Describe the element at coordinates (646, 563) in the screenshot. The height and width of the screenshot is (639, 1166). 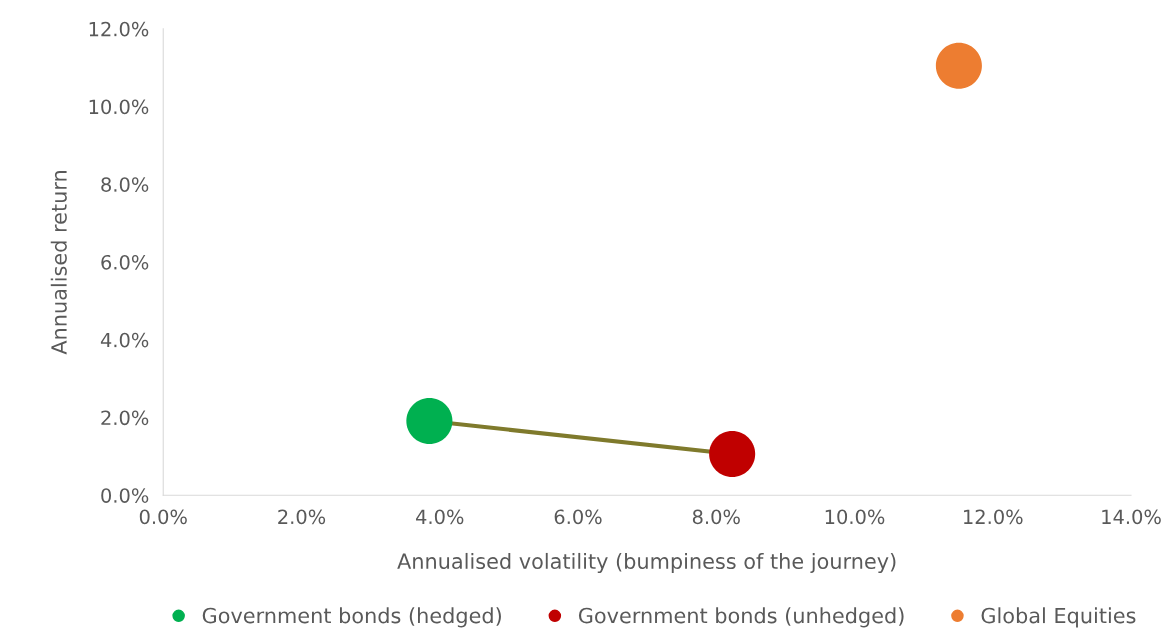
I see `x-axis-title: Annualised volatility (bumpiness of the journey)` at that location.